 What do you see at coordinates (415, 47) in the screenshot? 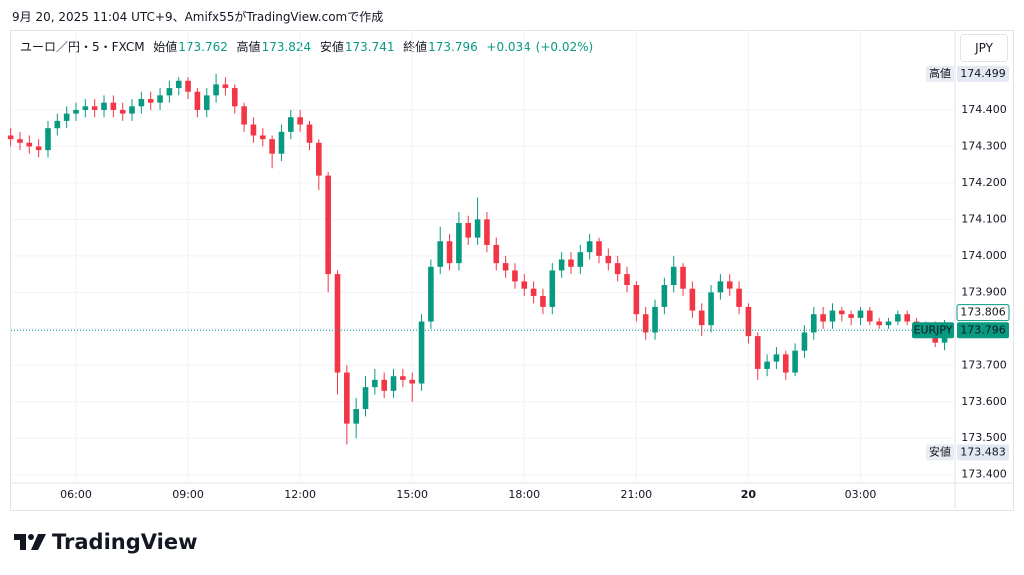
I see `close-label: 終値` at bounding box center [415, 47].